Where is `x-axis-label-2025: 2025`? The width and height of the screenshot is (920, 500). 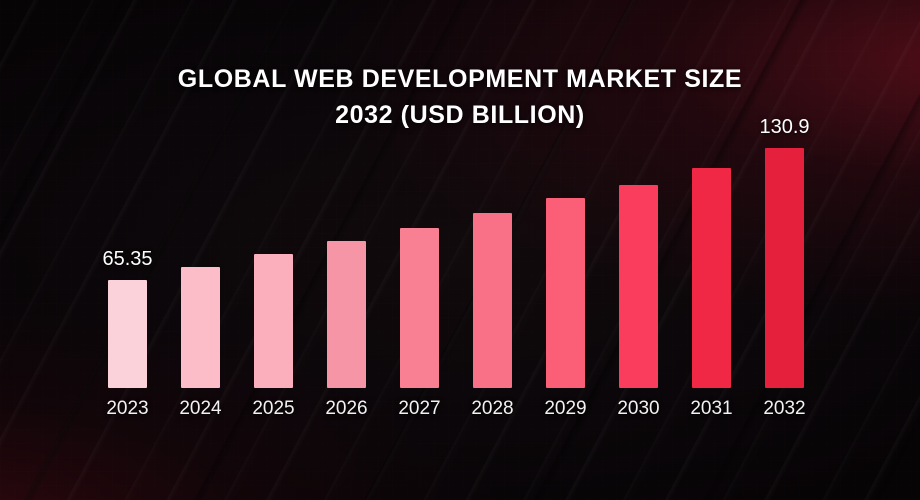 x-axis-label-2025: 2025 is located at coordinates (273, 408).